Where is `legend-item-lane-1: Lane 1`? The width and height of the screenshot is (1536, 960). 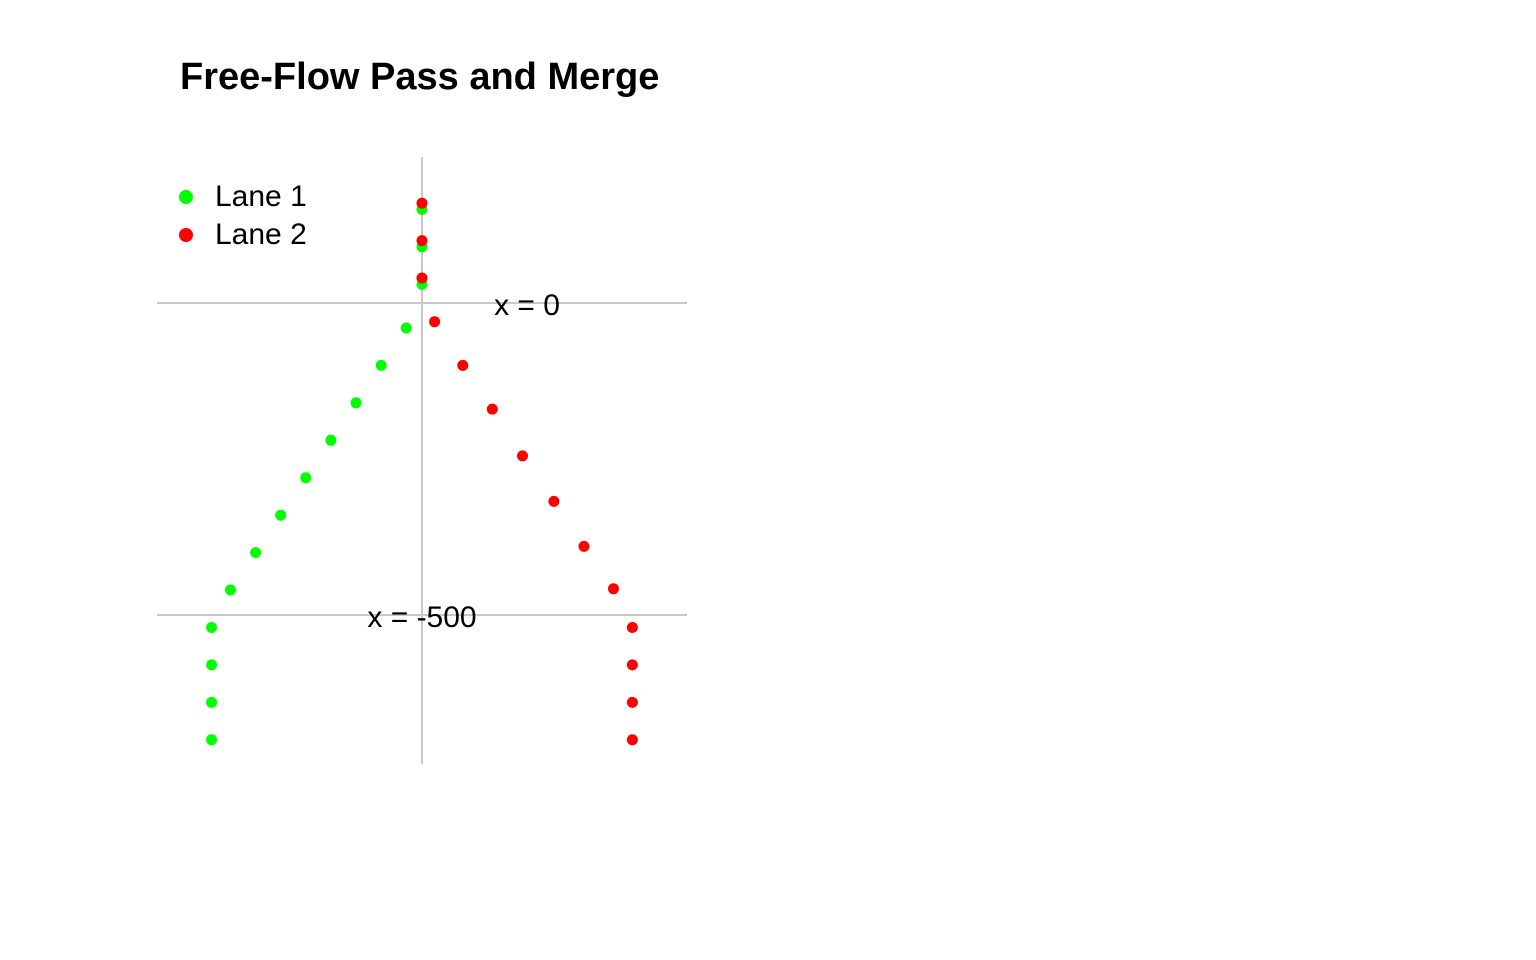
legend-item-lane-1: Lane 1 is located at coordinates (241, 197).